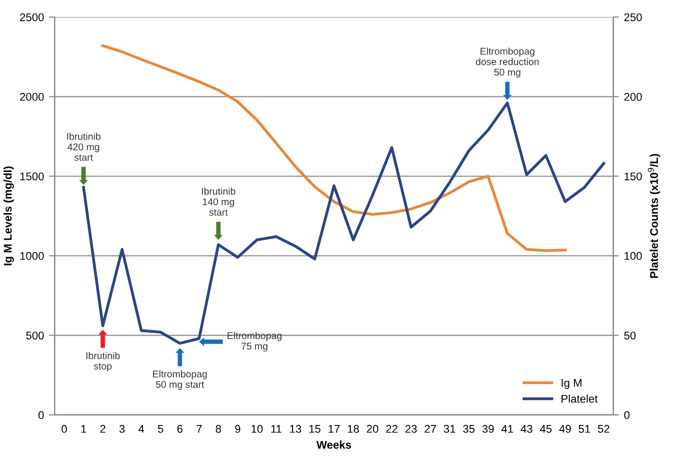  What do you see at coordinates (161, 429) in the screenshot?
I see `x-tick-label: 5` at bounding box center [161, 429].